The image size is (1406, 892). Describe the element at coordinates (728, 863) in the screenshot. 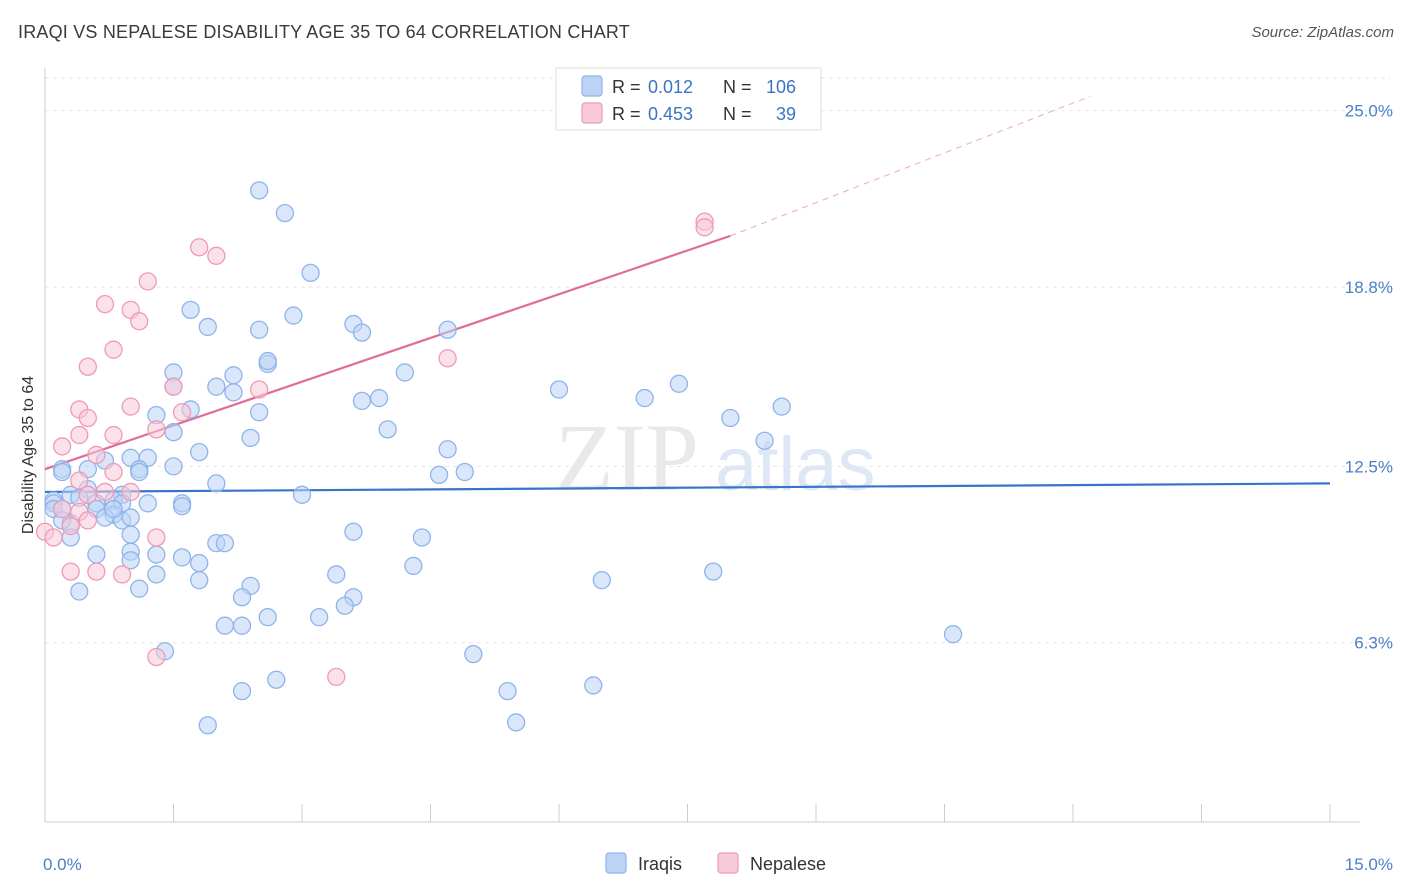

I see `bottom-legend-swatch-nepalese` at that location.